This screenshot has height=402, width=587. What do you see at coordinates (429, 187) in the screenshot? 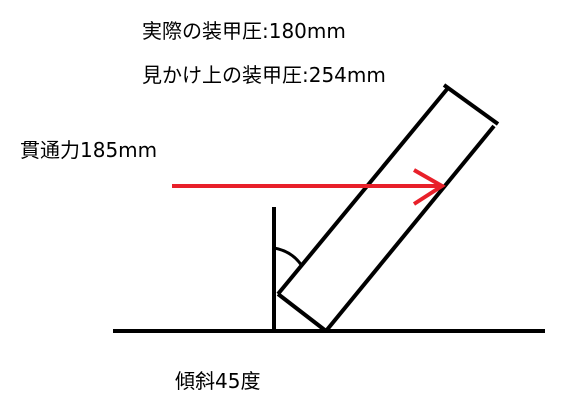
I see `penetration-arrow-head` at bounding box center [429, 187].